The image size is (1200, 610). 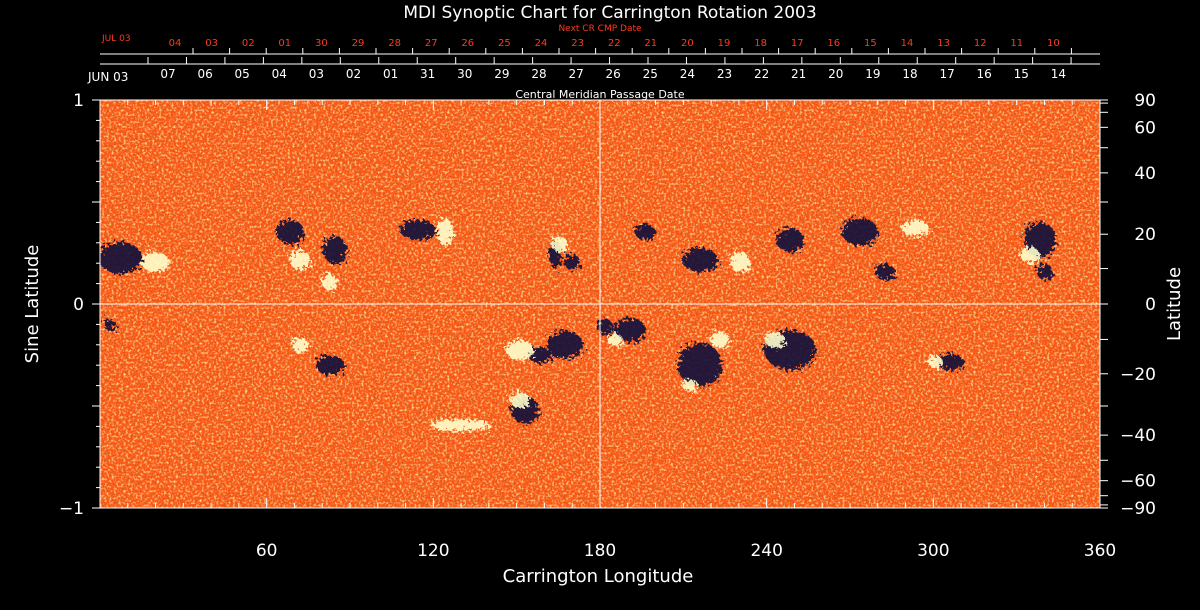 I want to click on y-right-tick-label: 90, so click(x=1145, y=101).